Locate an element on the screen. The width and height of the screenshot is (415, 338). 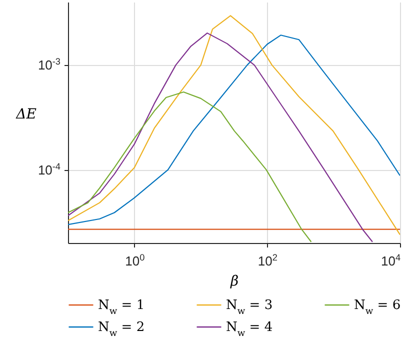
y-tick-label: 10$^{-3}$ is located at coordinates (49, 64).